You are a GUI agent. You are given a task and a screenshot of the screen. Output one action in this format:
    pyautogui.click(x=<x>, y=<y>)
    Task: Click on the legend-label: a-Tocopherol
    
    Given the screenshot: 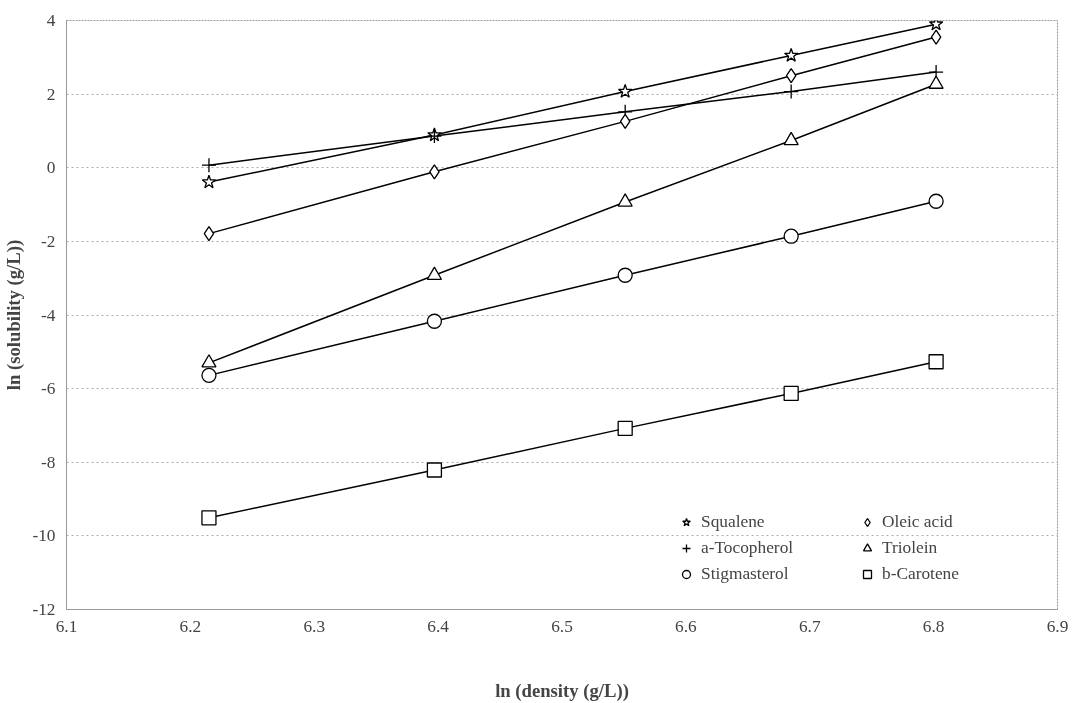 What is the action you would take?
    pyautogui.click(x=748, y=548)
    